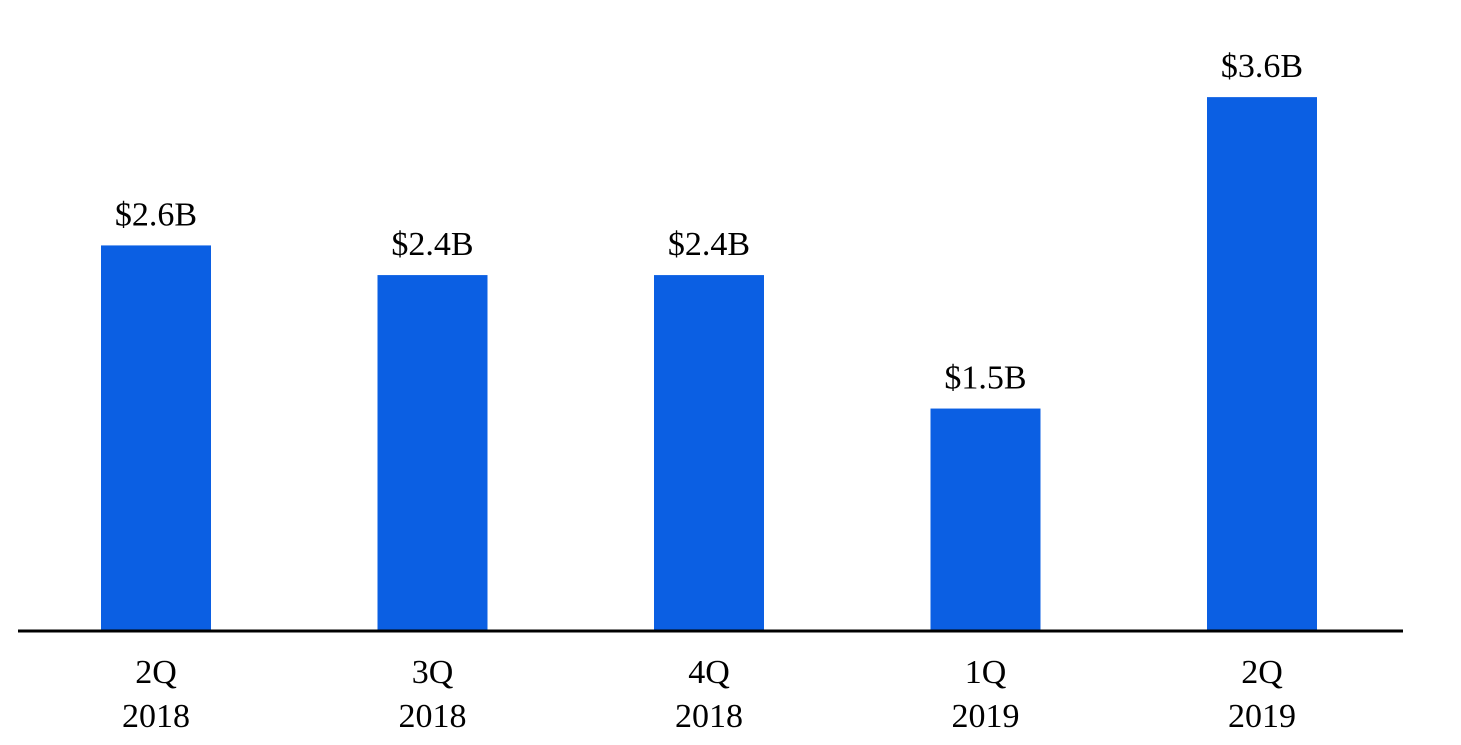 The width and height of the screenshot is (1461, 745). Describe the element at coordinates (985, 378) in the screenshot. I see `data-label-4: $1.5B` at that location.